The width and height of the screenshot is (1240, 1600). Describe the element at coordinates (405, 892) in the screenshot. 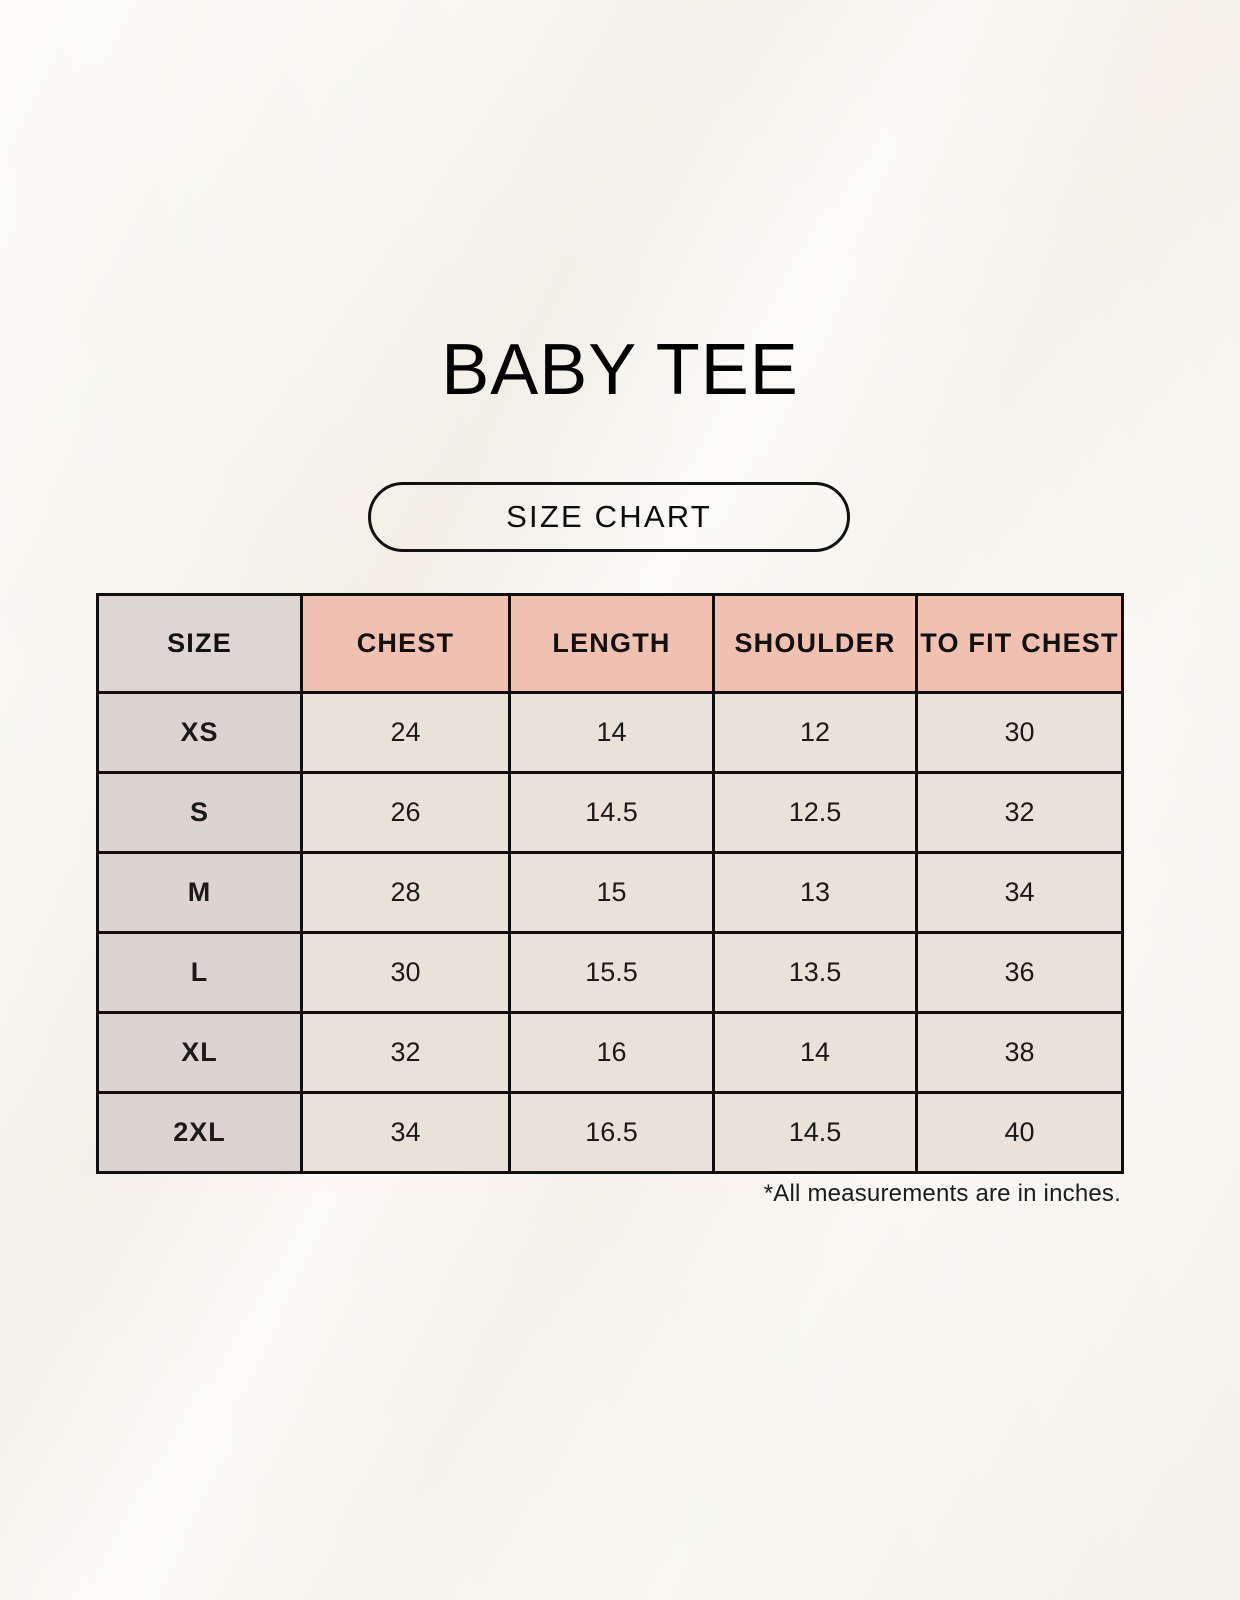

I see `cell-chest: 28` at that location.